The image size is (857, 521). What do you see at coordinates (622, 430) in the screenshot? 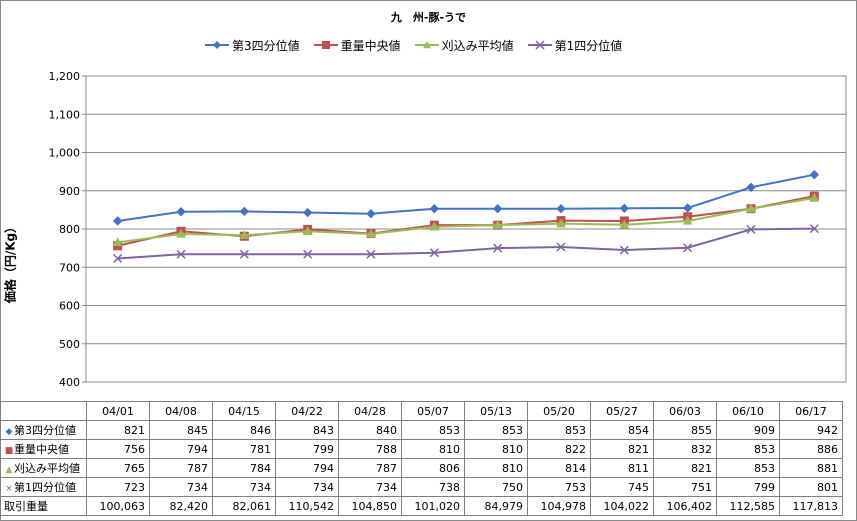
I see `table-value-cell: 854` at bounding box center [622, 430].